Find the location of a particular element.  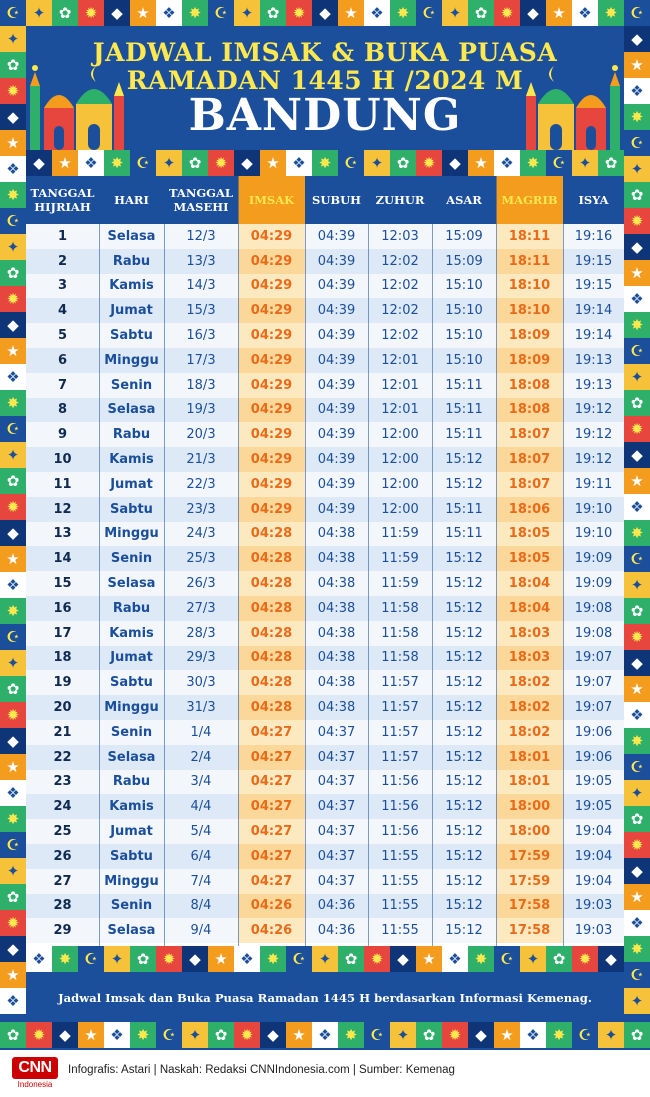

cell-magrib: 17:59 is located at coordinates (529, 881).